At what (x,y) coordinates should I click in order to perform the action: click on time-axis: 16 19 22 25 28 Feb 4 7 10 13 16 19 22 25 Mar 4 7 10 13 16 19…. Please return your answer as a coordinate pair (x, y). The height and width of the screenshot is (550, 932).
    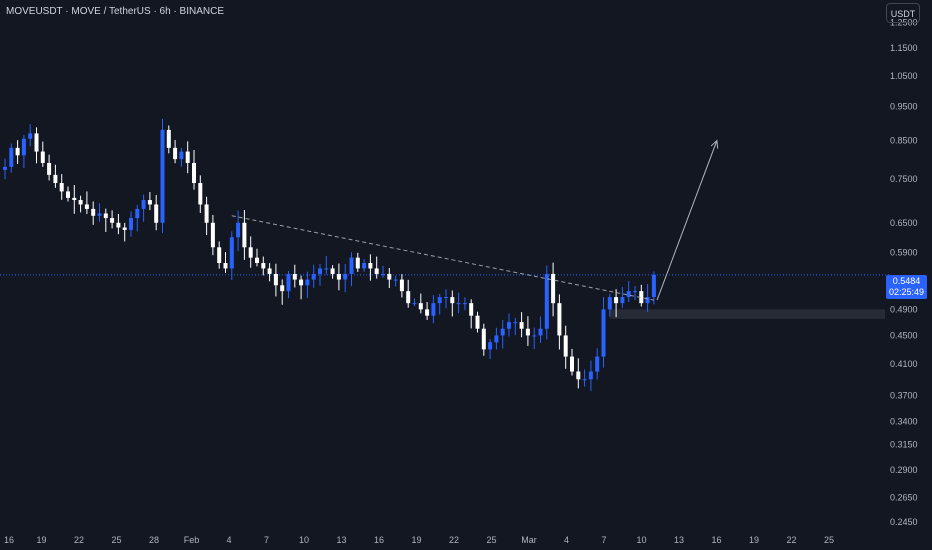
    Looking at the image, I should click on (419, 540).